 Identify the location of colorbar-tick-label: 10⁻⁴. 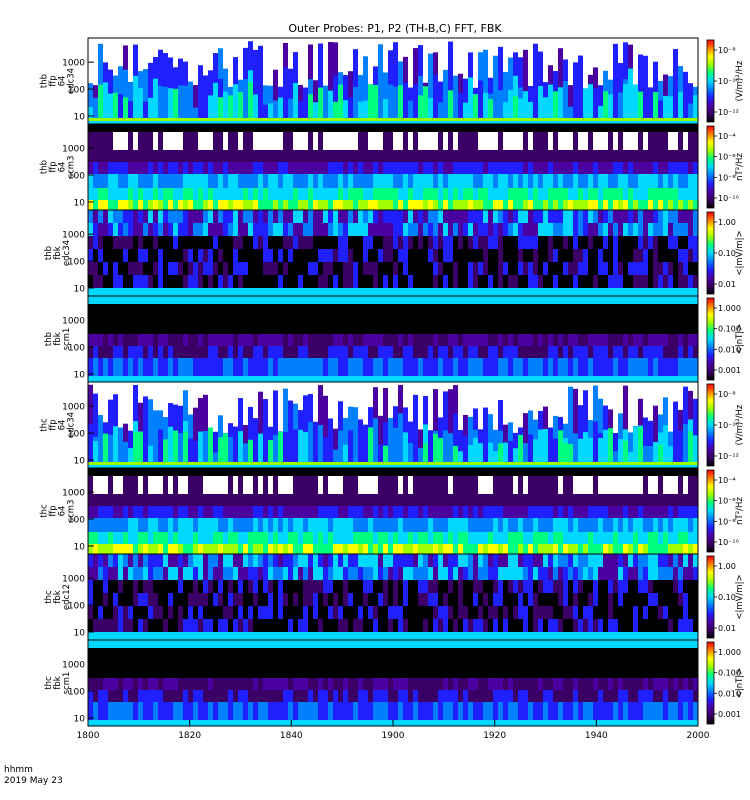
(727, 480).